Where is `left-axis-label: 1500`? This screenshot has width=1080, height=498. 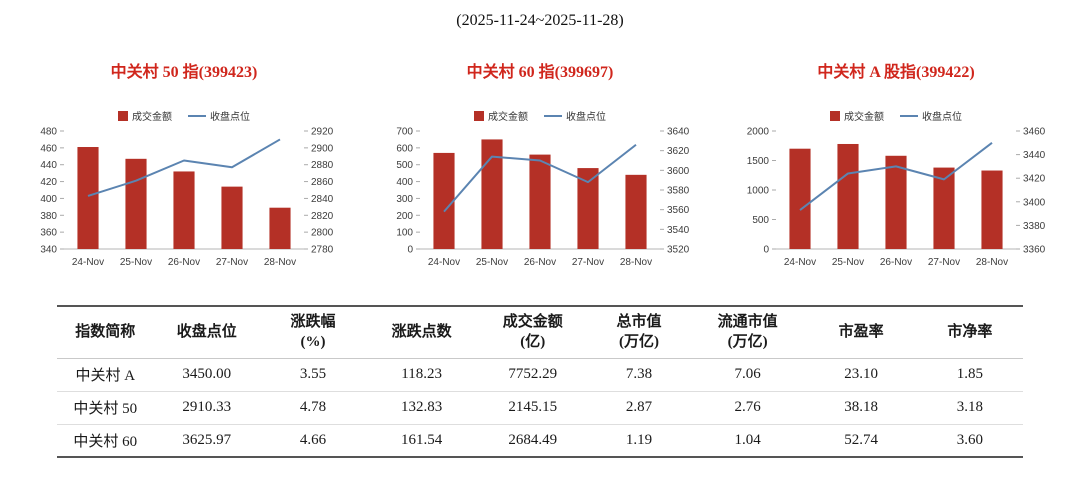
left-axis-label: 1500 is located at coordinates (758, 161).